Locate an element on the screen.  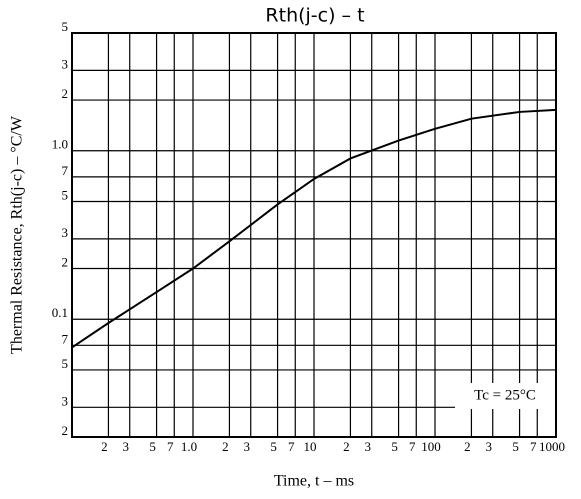
x-tick-label: 1000 is located at coordinates (552, 446).